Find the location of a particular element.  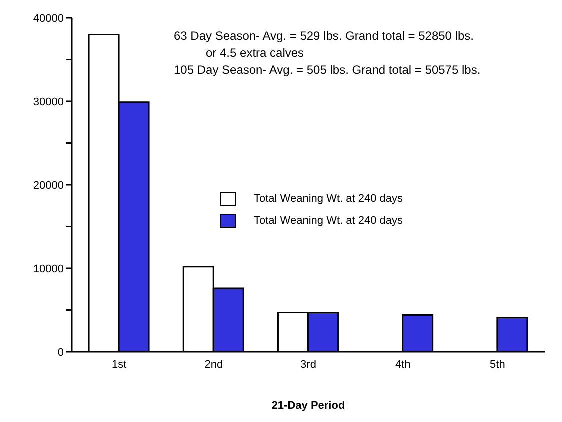

y-tick-label: 10000 is located at coordinates (48, 269).